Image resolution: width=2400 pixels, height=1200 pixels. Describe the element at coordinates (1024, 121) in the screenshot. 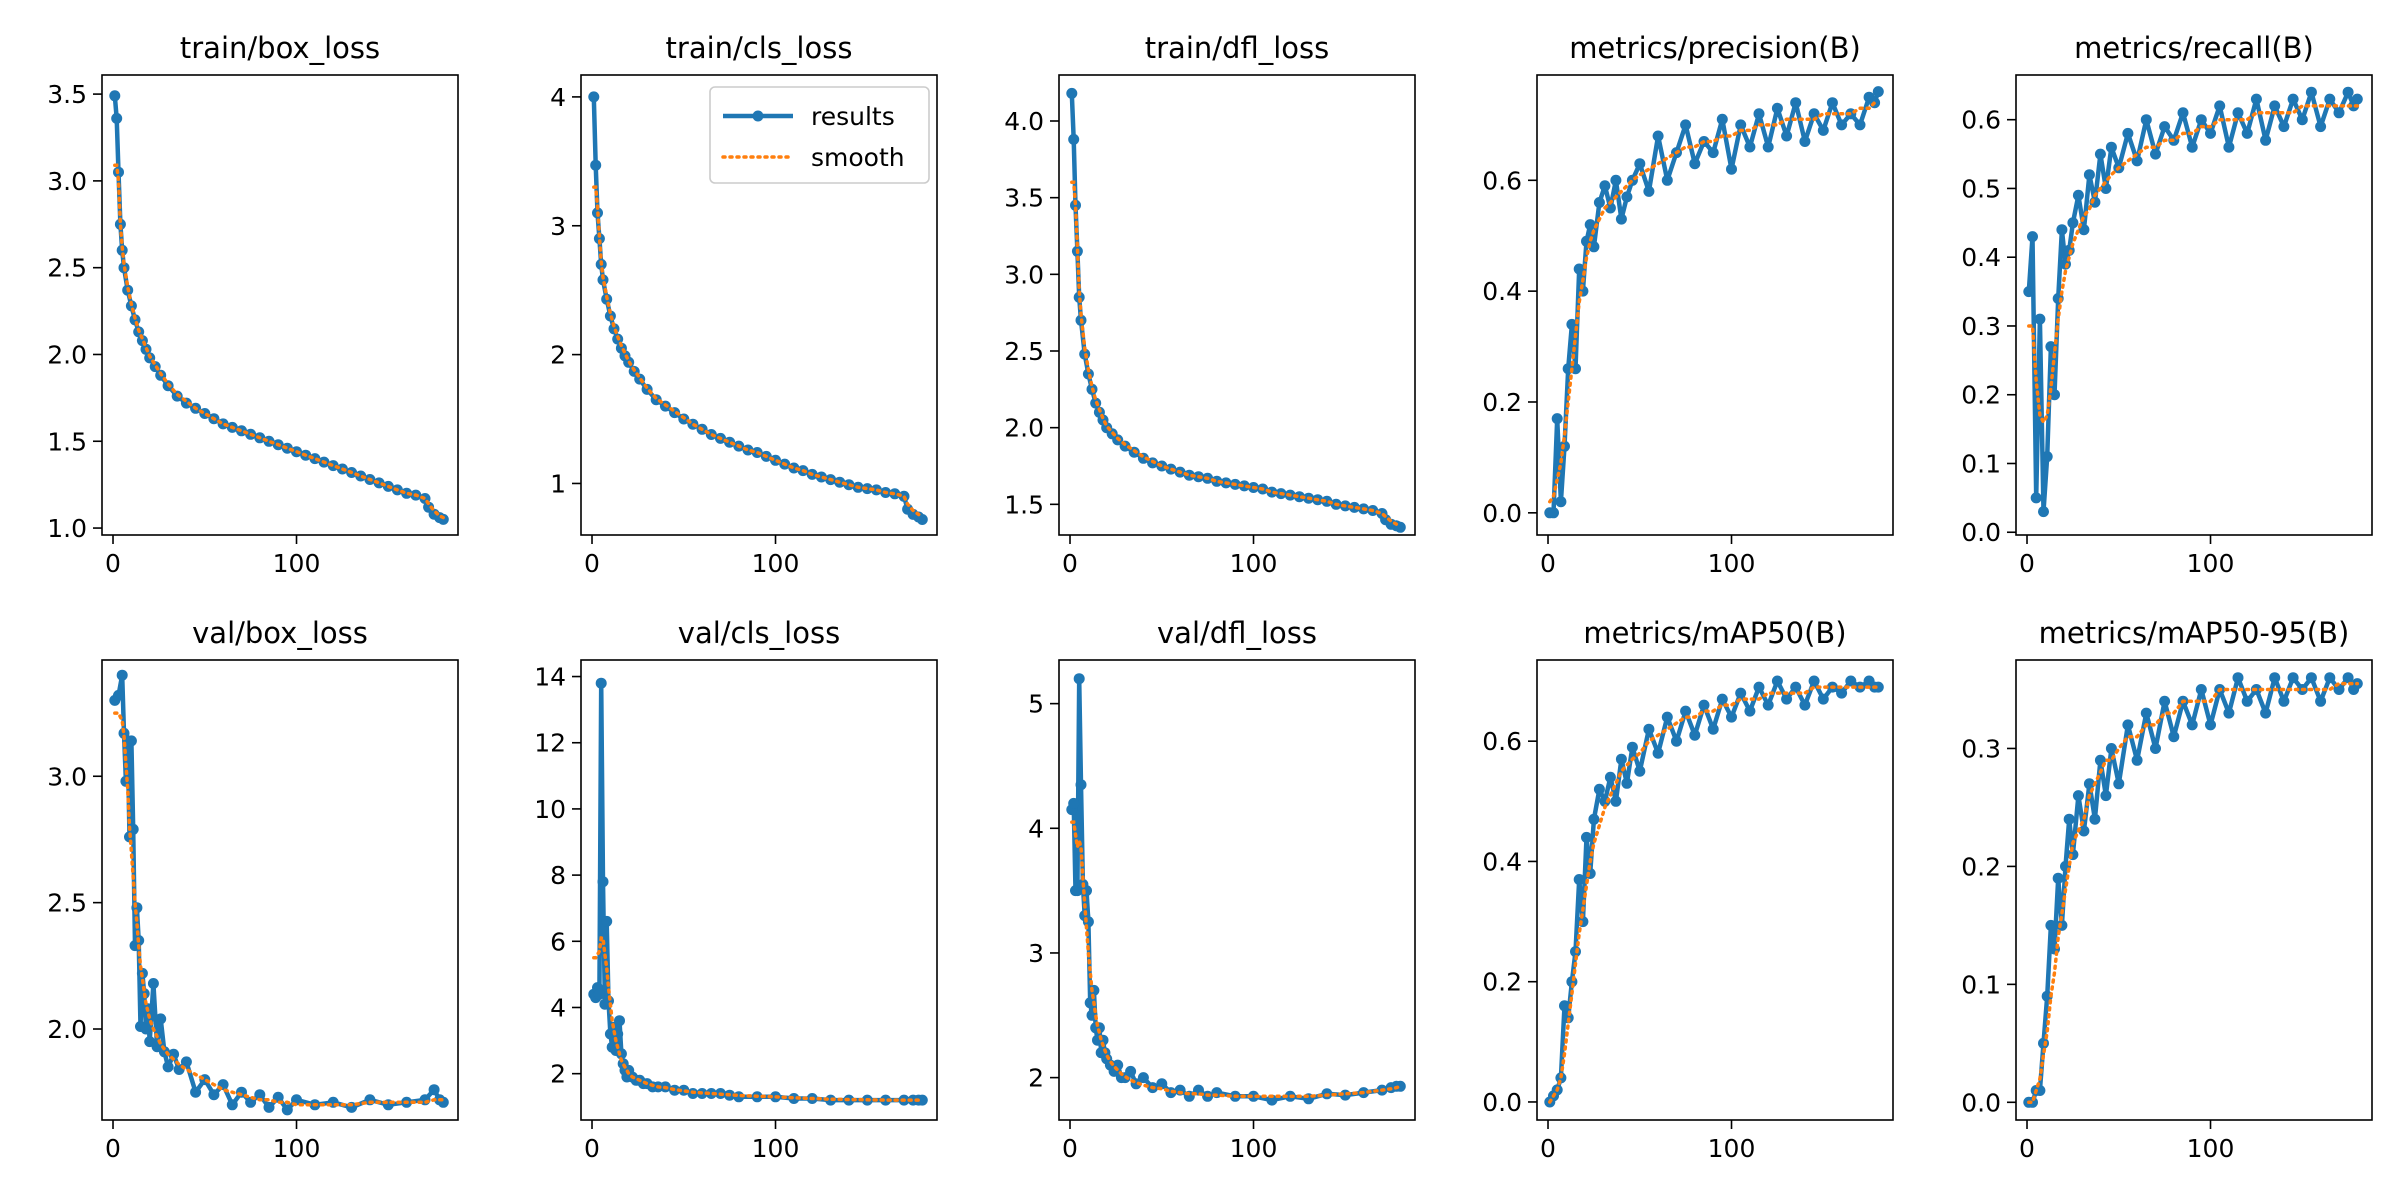

I see `y-tick-label: 4.0` at that location.